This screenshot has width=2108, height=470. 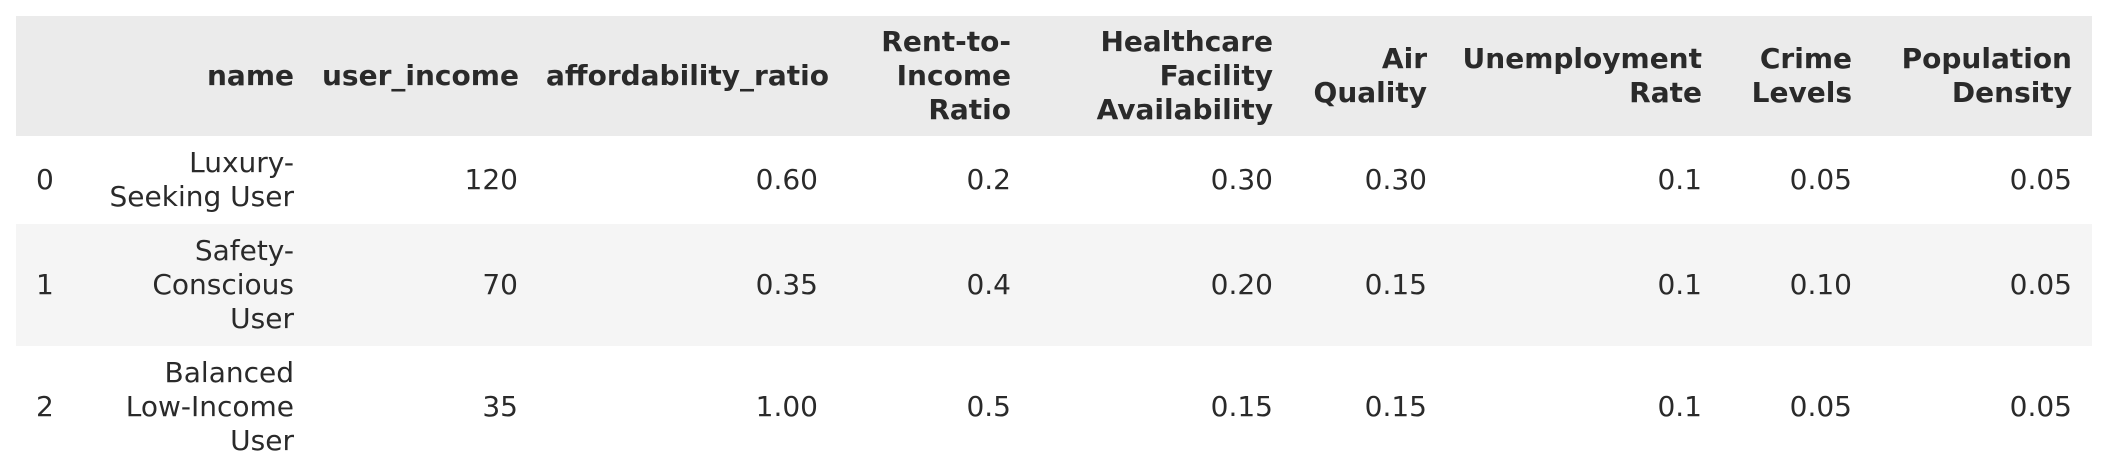 I want to click on cell-healthcare-facility-availability: 0.20, so click(x=1241, y=284).